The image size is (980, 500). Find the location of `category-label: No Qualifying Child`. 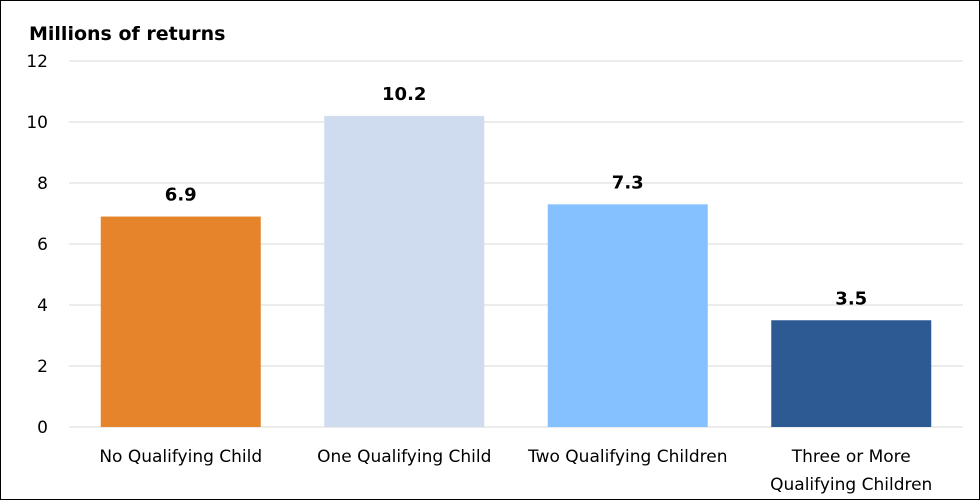

category-label: No Qualifying Child is located at coordinates (180, 457).